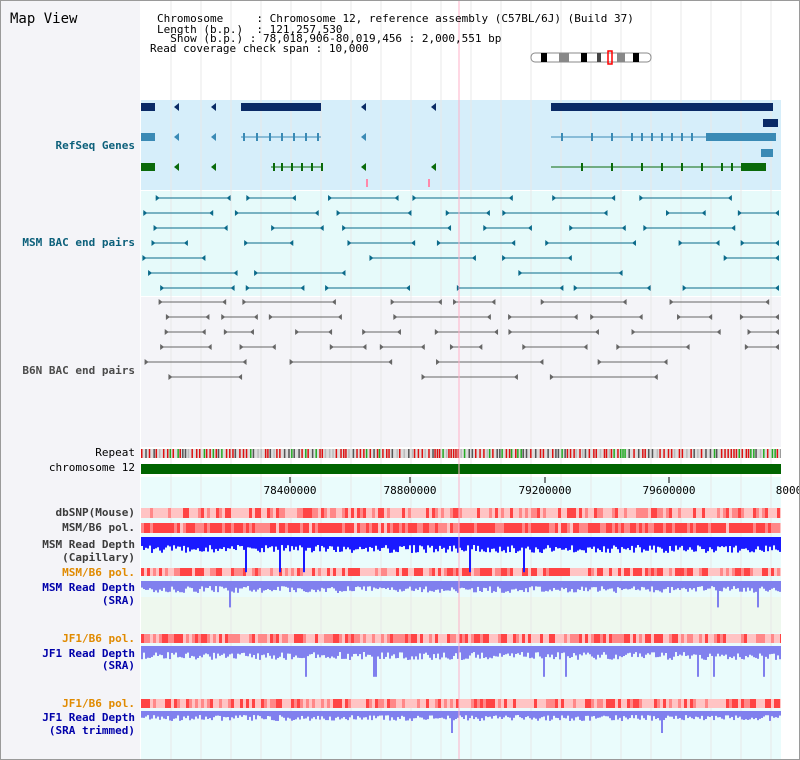  I want to click on track-label-jf1-read-depth-sra: JF1 Read Depth, so click(88, 653).